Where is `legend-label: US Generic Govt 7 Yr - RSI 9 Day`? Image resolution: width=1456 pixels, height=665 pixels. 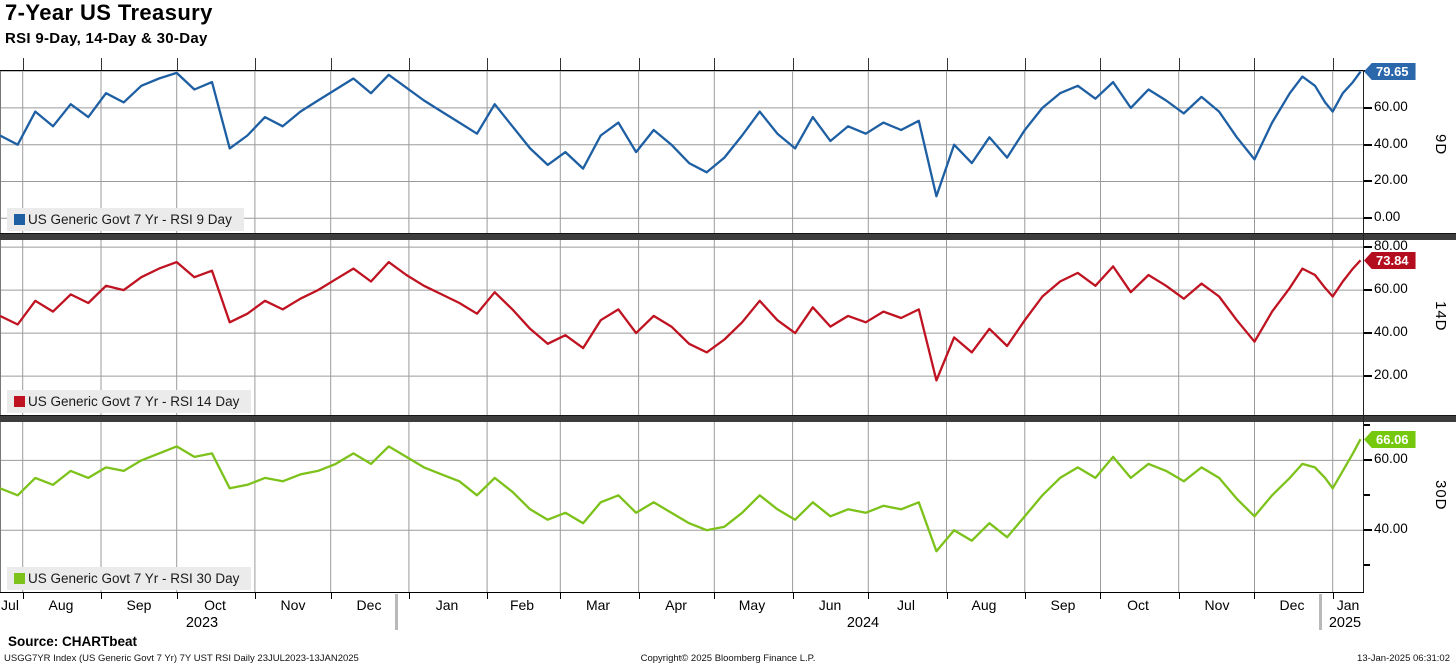 legend-label: US Generic Govt 7 Yr - RSI 9 Day is located at coordinates (130, 219).